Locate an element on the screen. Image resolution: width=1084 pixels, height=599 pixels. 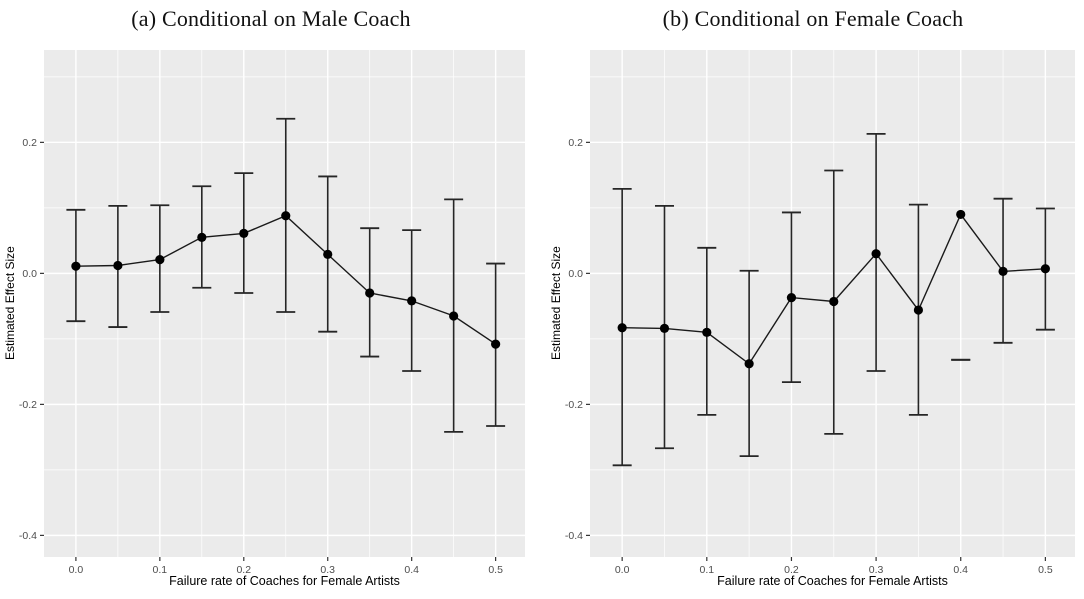
figure-title: (a) Conditional on Male Coach is located at coordinates (271, 18).